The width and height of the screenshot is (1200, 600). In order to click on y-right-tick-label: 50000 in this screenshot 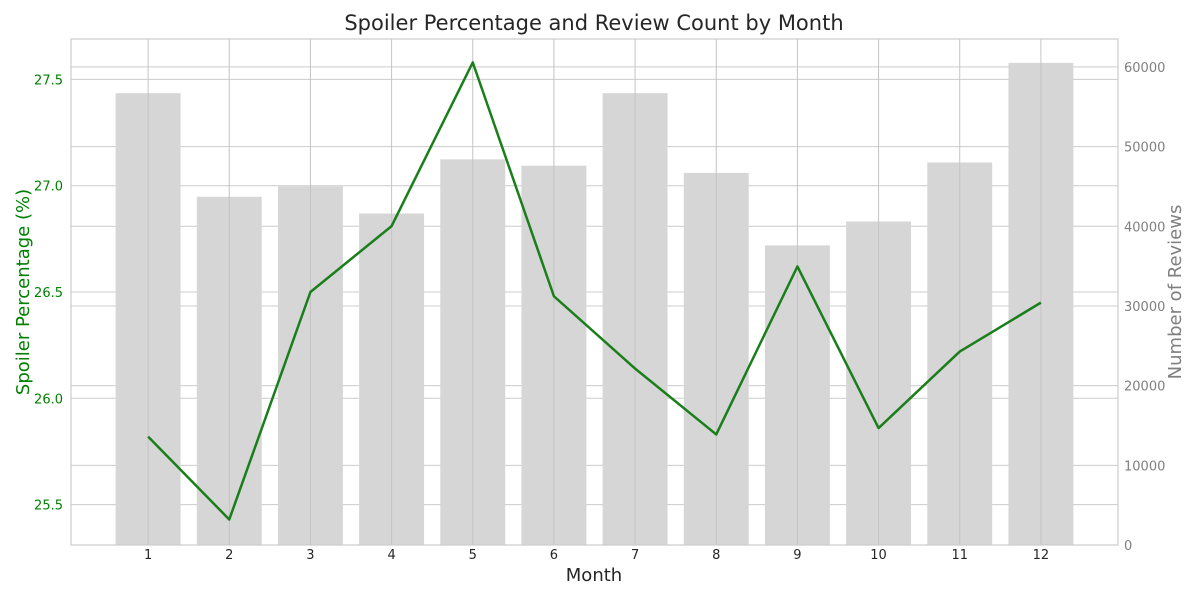, I will do `click(1144, 148)`.